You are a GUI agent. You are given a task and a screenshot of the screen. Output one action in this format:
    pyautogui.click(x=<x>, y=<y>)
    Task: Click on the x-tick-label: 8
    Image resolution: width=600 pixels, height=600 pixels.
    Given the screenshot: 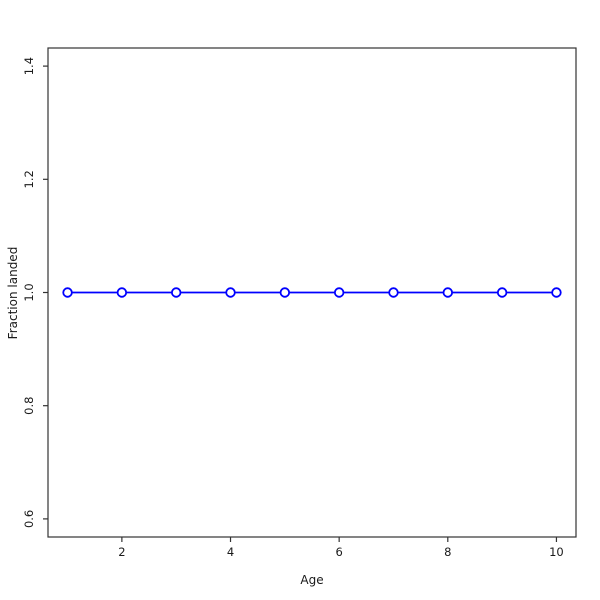 What is the action you would take?
    pyautogui.click(x=447, y=552)
    